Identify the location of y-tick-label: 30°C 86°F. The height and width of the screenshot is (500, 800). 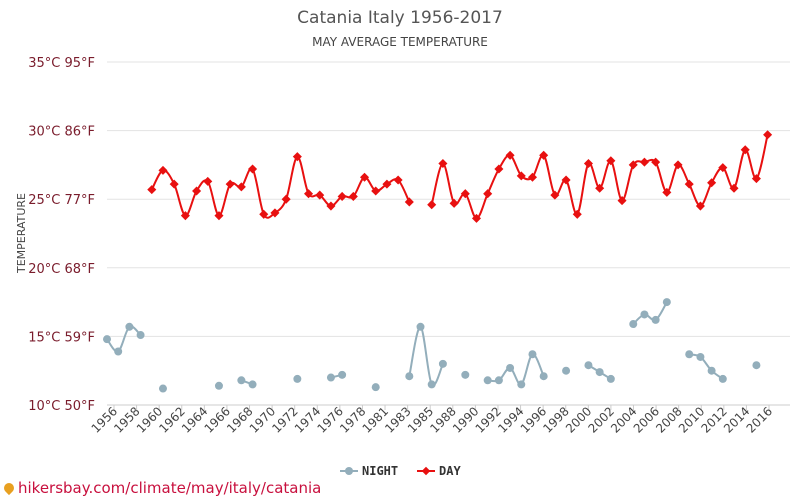
(61, 132).